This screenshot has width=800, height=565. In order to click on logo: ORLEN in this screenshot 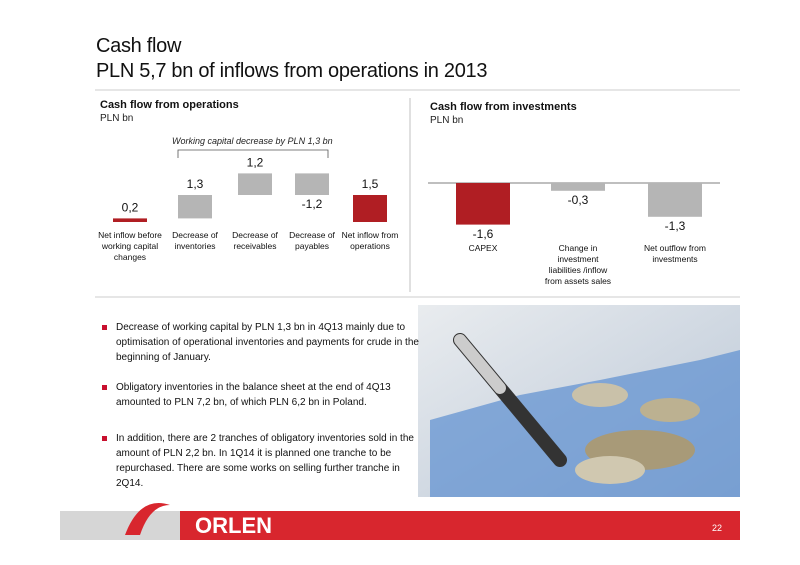, I will do `click(233, 525)`.